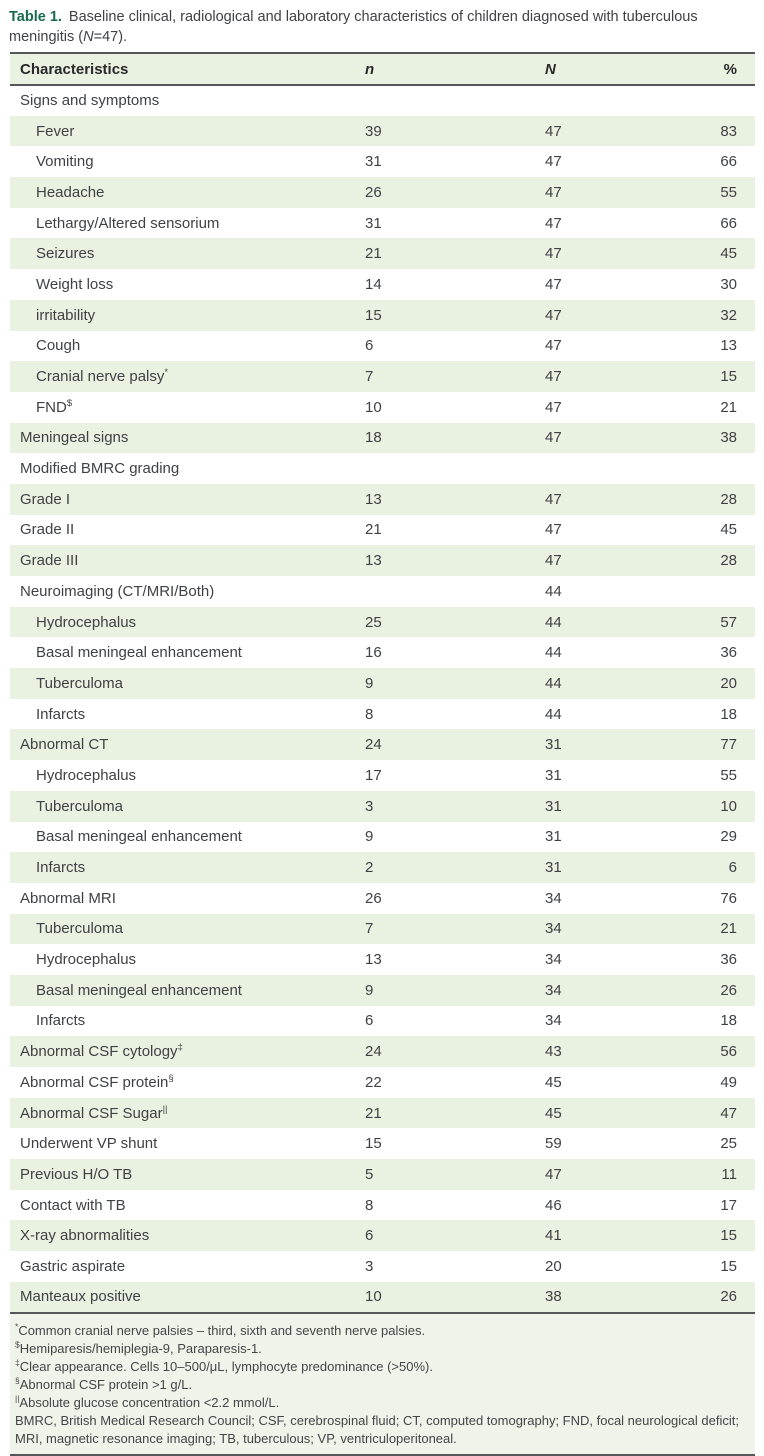 This screenshot has width=764, height=1456. Describe the element at coordinates (70, 192) in the screenshot. I see `characteristic-label: Headache` at that location.